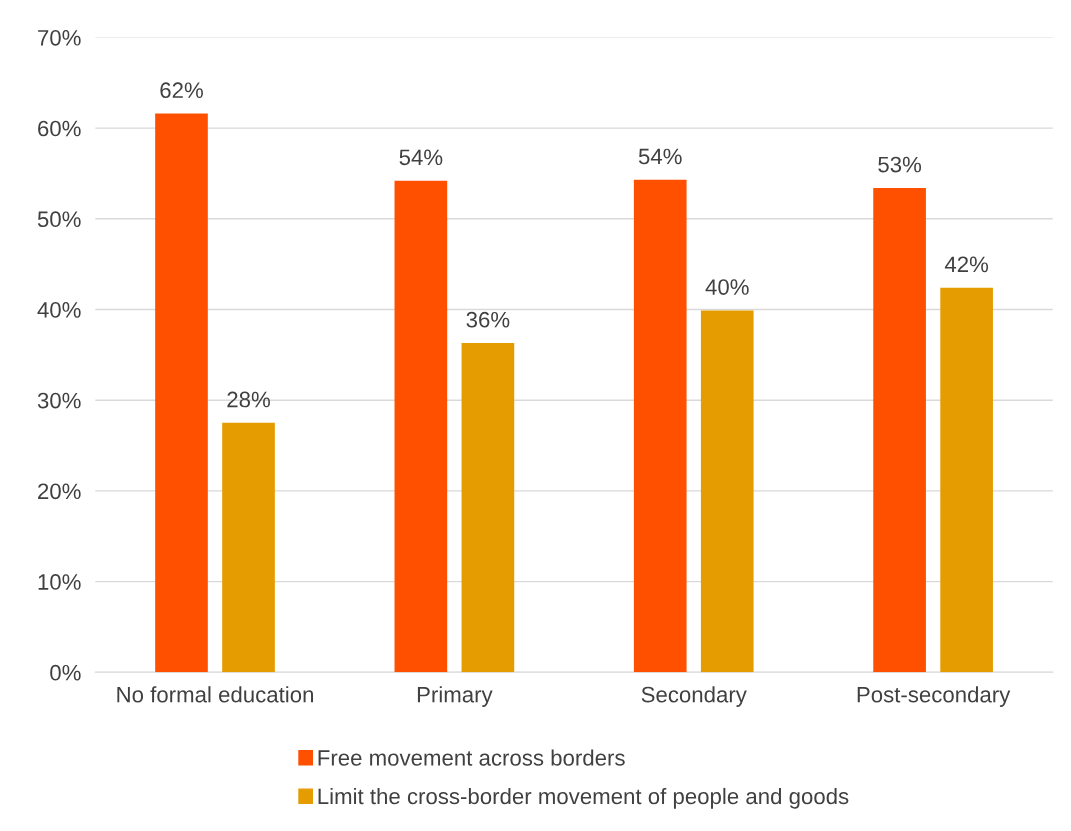  What do you see at coordinates (59, 491) in the screenshot?
I see `y-tick-label: 20%` at bounding box center [59, 491].